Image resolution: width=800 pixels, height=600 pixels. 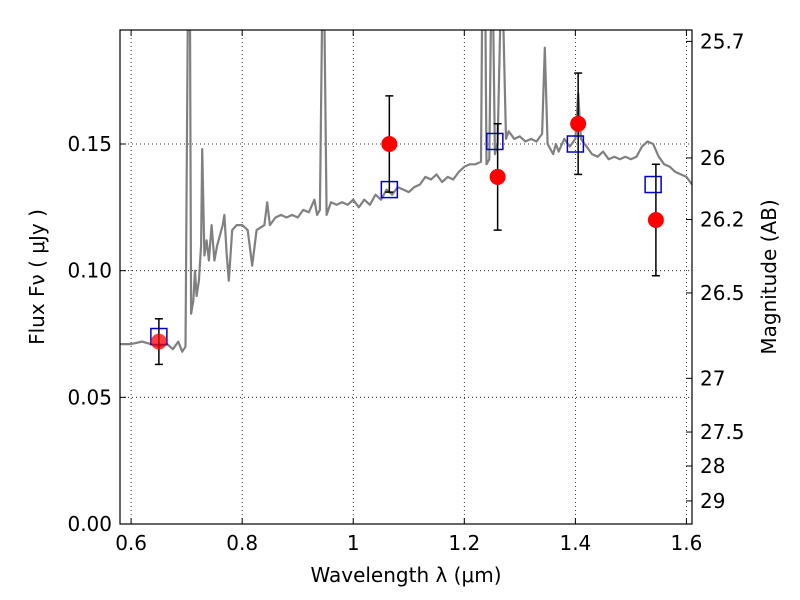 I want to click on right-tick-label: 26, so click(x=712, y=158).